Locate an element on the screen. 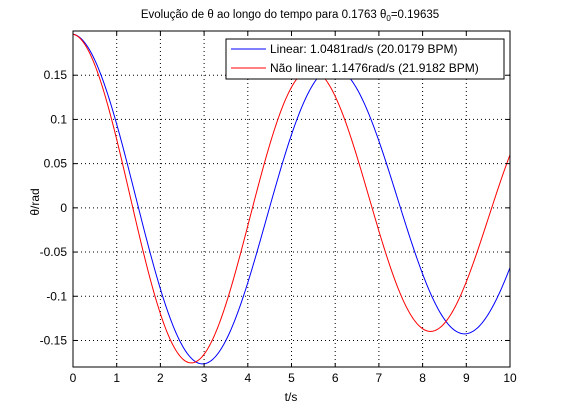  y-tick-label: -0.1 is located at coordinates (56, 296).